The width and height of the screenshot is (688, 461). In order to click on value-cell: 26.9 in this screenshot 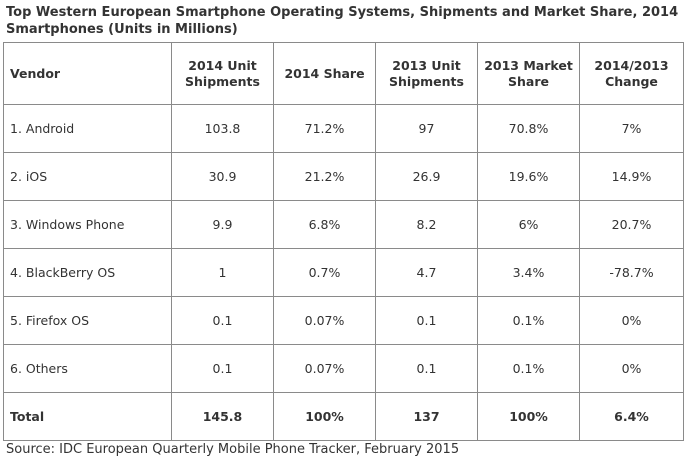, I will do `click(426, 176)`.